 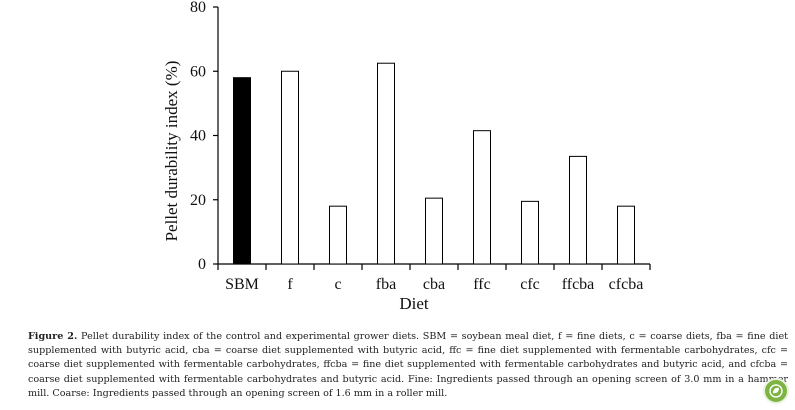 What do you see at coordinates (481, 284) in the screenshot?
I see `x-tick-label: ffc` at bounding box center [481, 284].